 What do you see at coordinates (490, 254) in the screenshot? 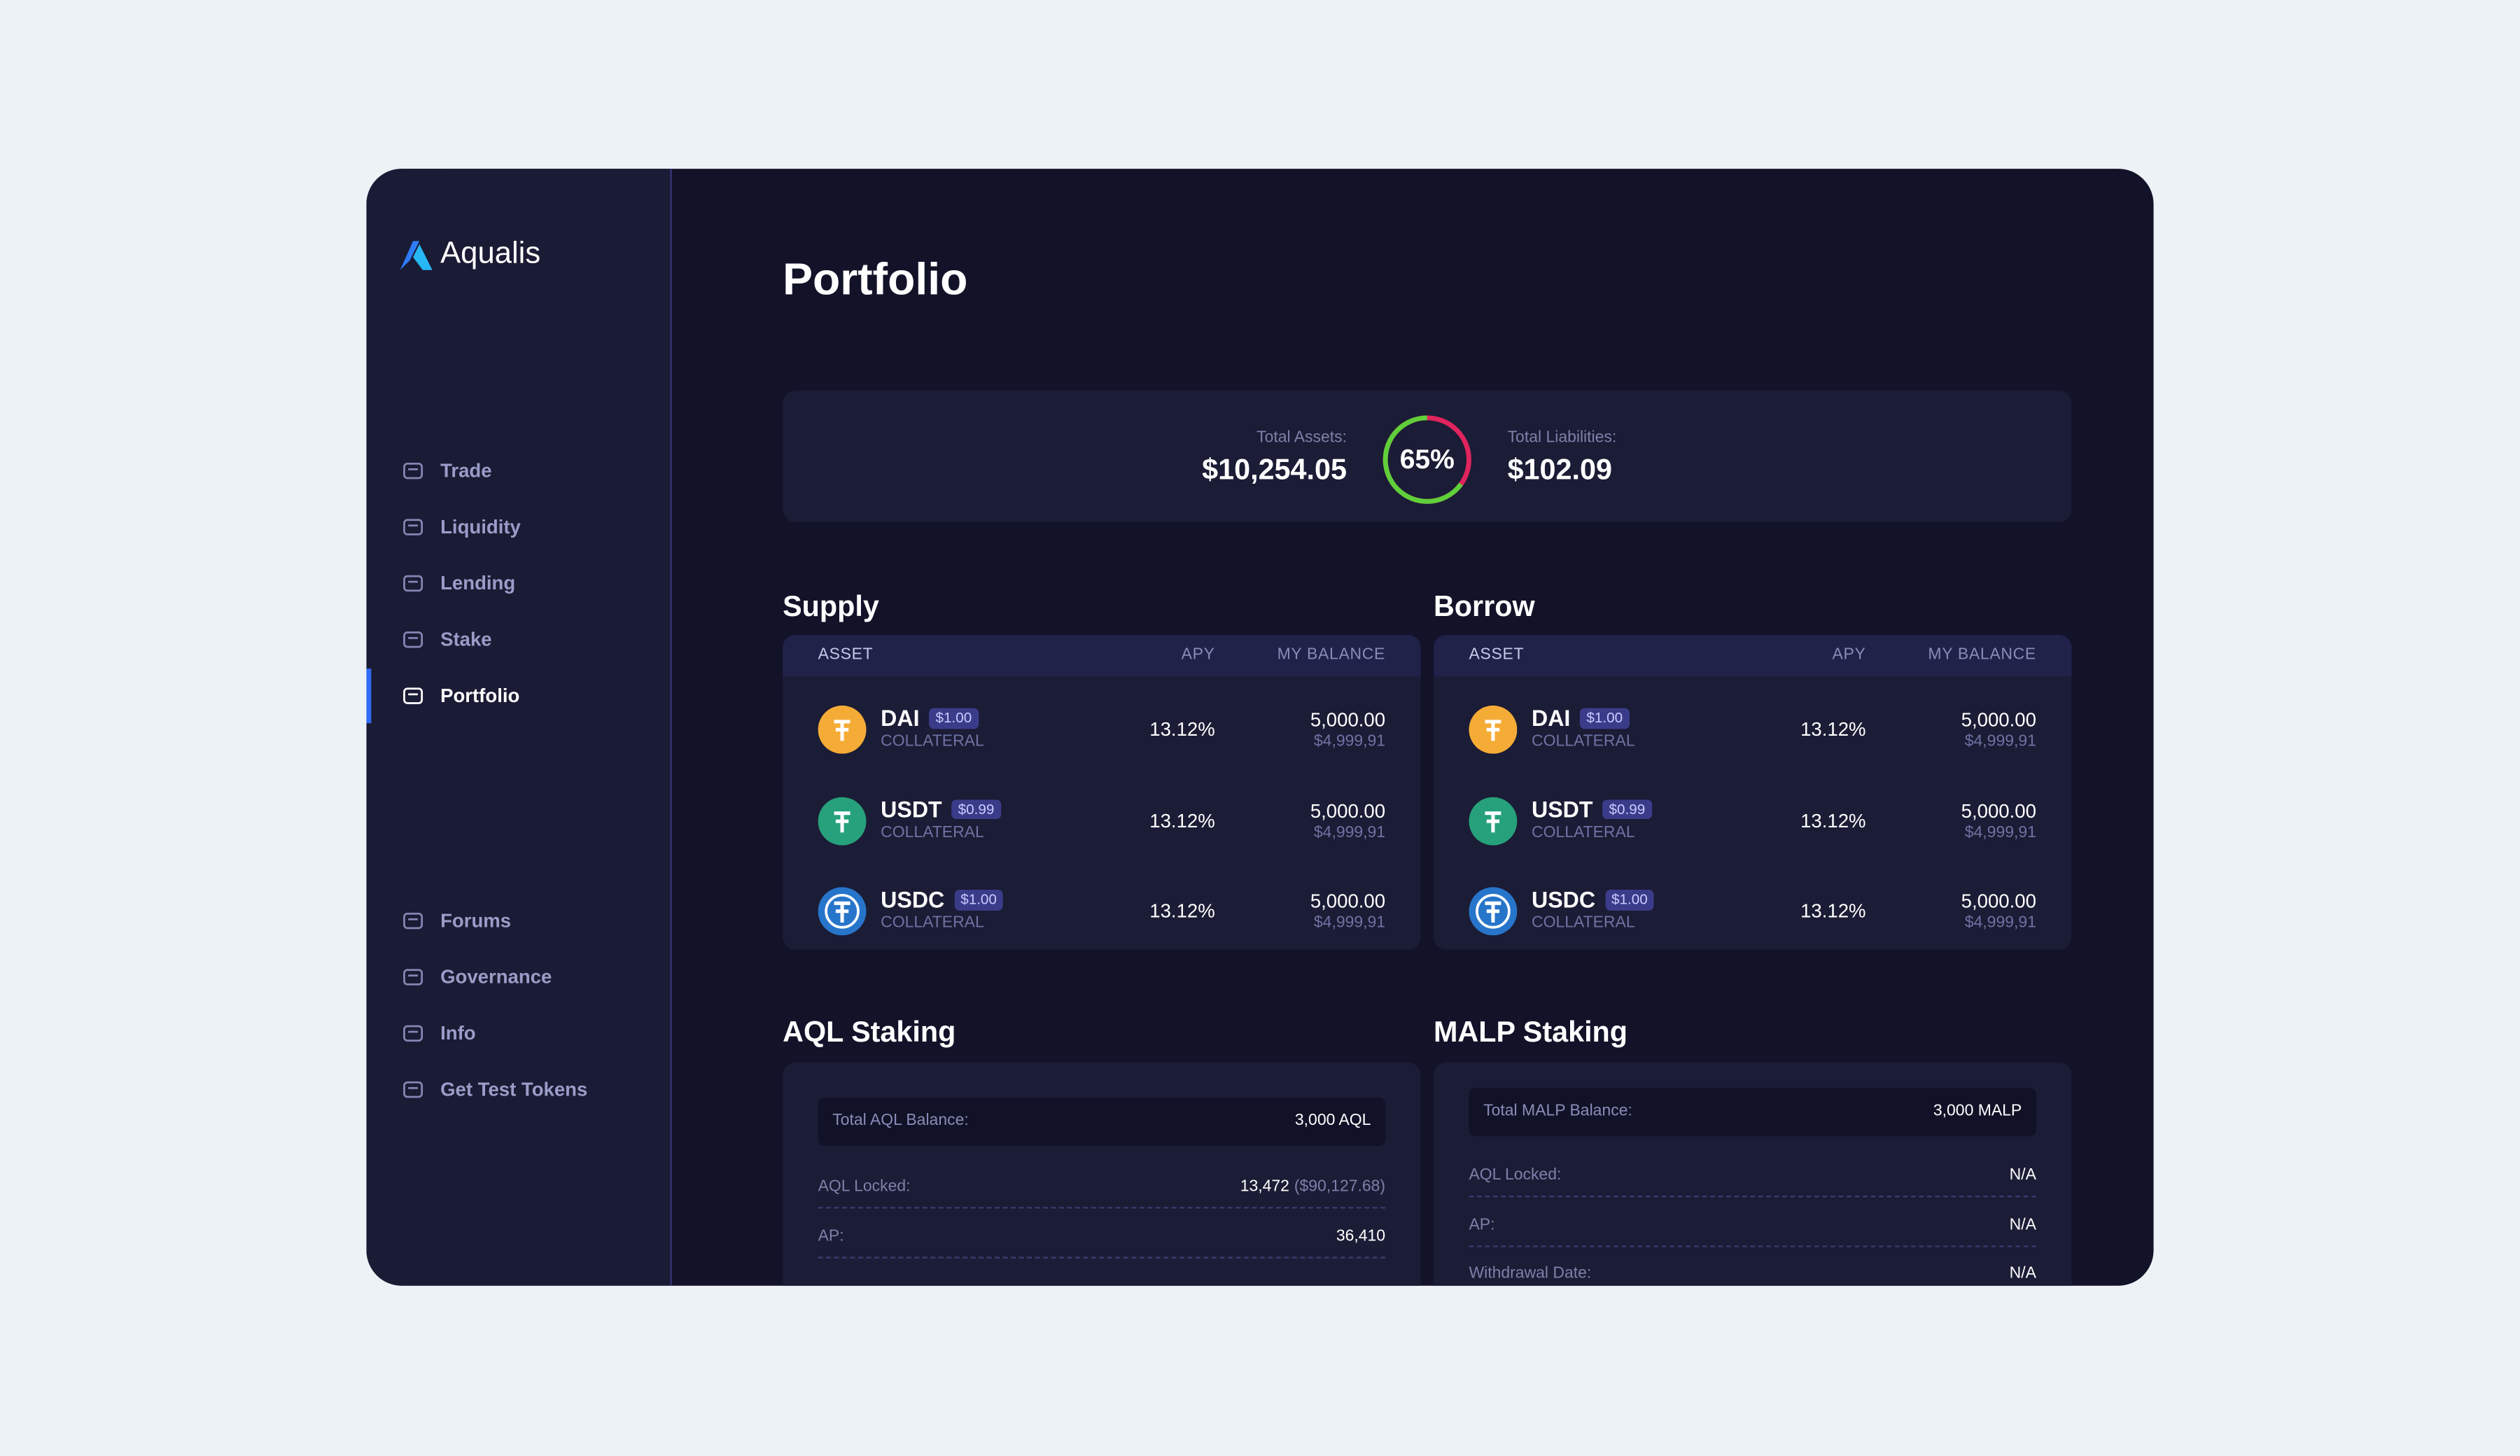
I see `brand: Aqualis` at bounding box center [490, 254].